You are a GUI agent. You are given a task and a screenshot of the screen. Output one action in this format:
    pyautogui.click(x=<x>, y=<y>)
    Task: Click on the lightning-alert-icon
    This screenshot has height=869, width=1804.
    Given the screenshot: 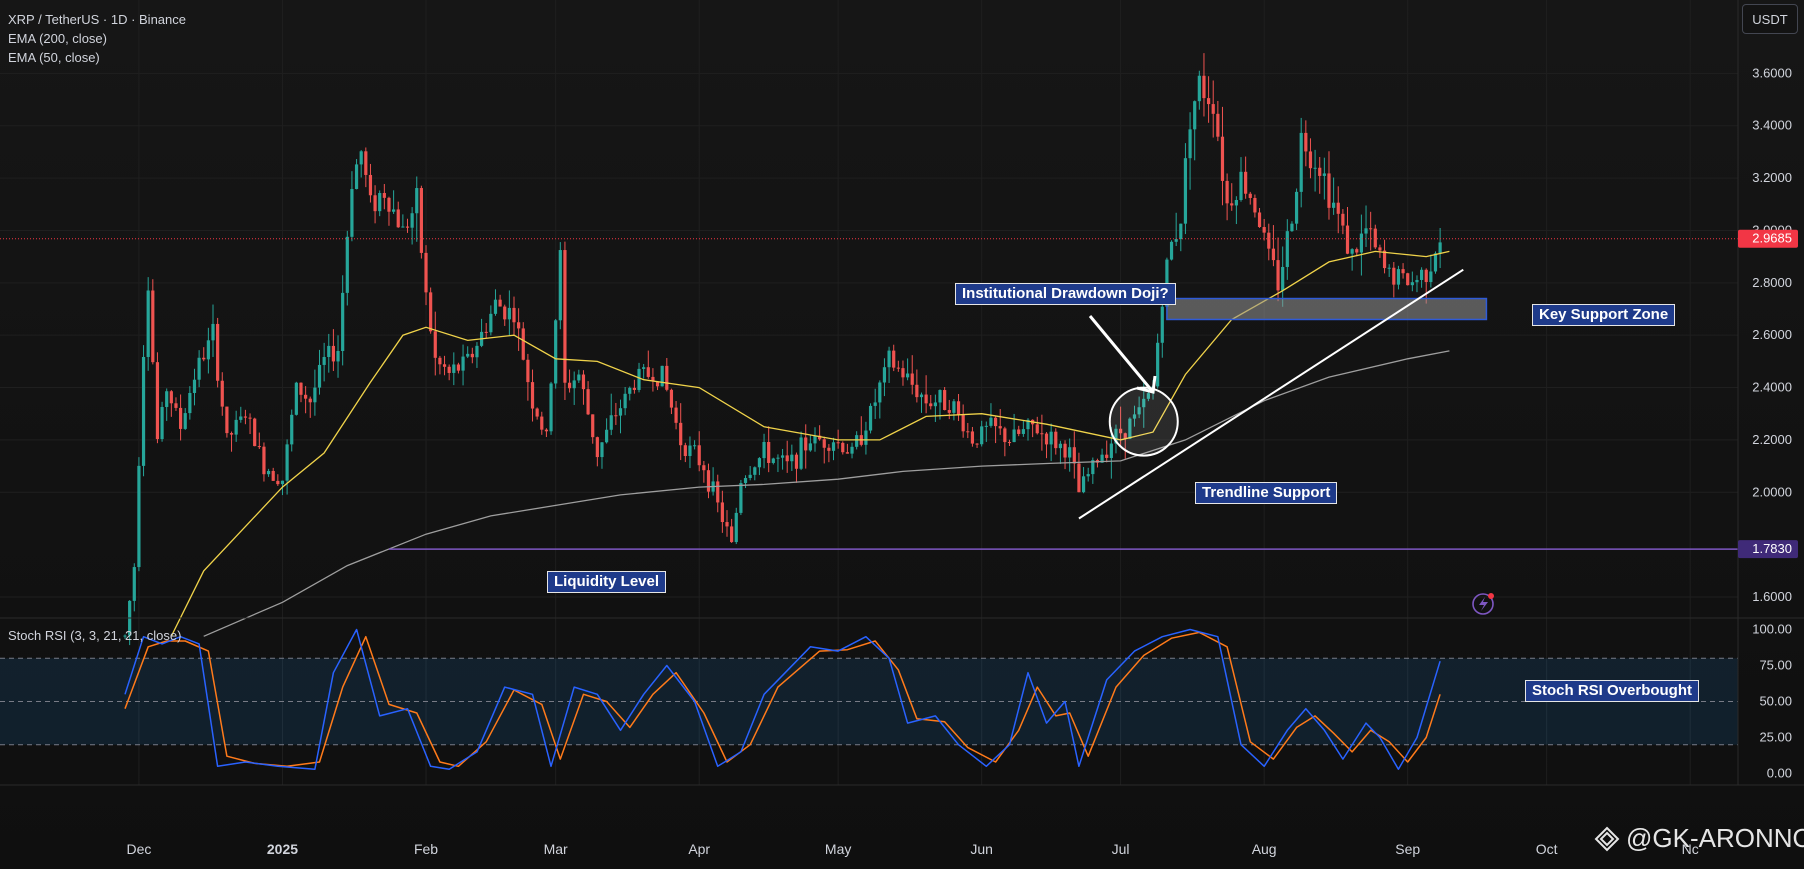 What is the action you would take?
    pyautogui.click(x=1483, y=604)
    